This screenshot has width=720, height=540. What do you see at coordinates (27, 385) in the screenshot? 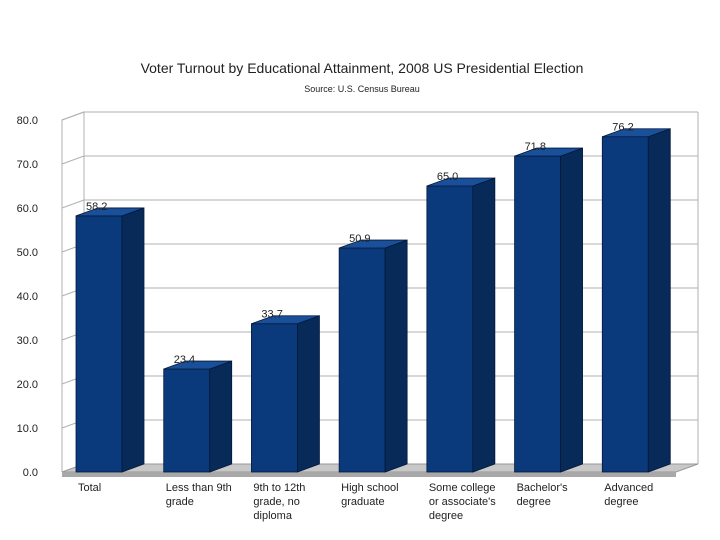
I see `y-tick-label: 20.0` at bounding box center [27, 385].